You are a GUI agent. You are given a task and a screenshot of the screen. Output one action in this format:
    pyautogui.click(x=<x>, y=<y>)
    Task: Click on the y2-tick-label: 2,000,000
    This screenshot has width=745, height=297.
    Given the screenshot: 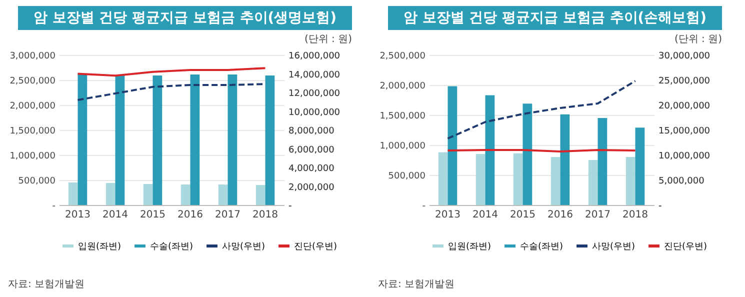 What is the action you would take?
    pyautogui.click(x=311, y=187)
    